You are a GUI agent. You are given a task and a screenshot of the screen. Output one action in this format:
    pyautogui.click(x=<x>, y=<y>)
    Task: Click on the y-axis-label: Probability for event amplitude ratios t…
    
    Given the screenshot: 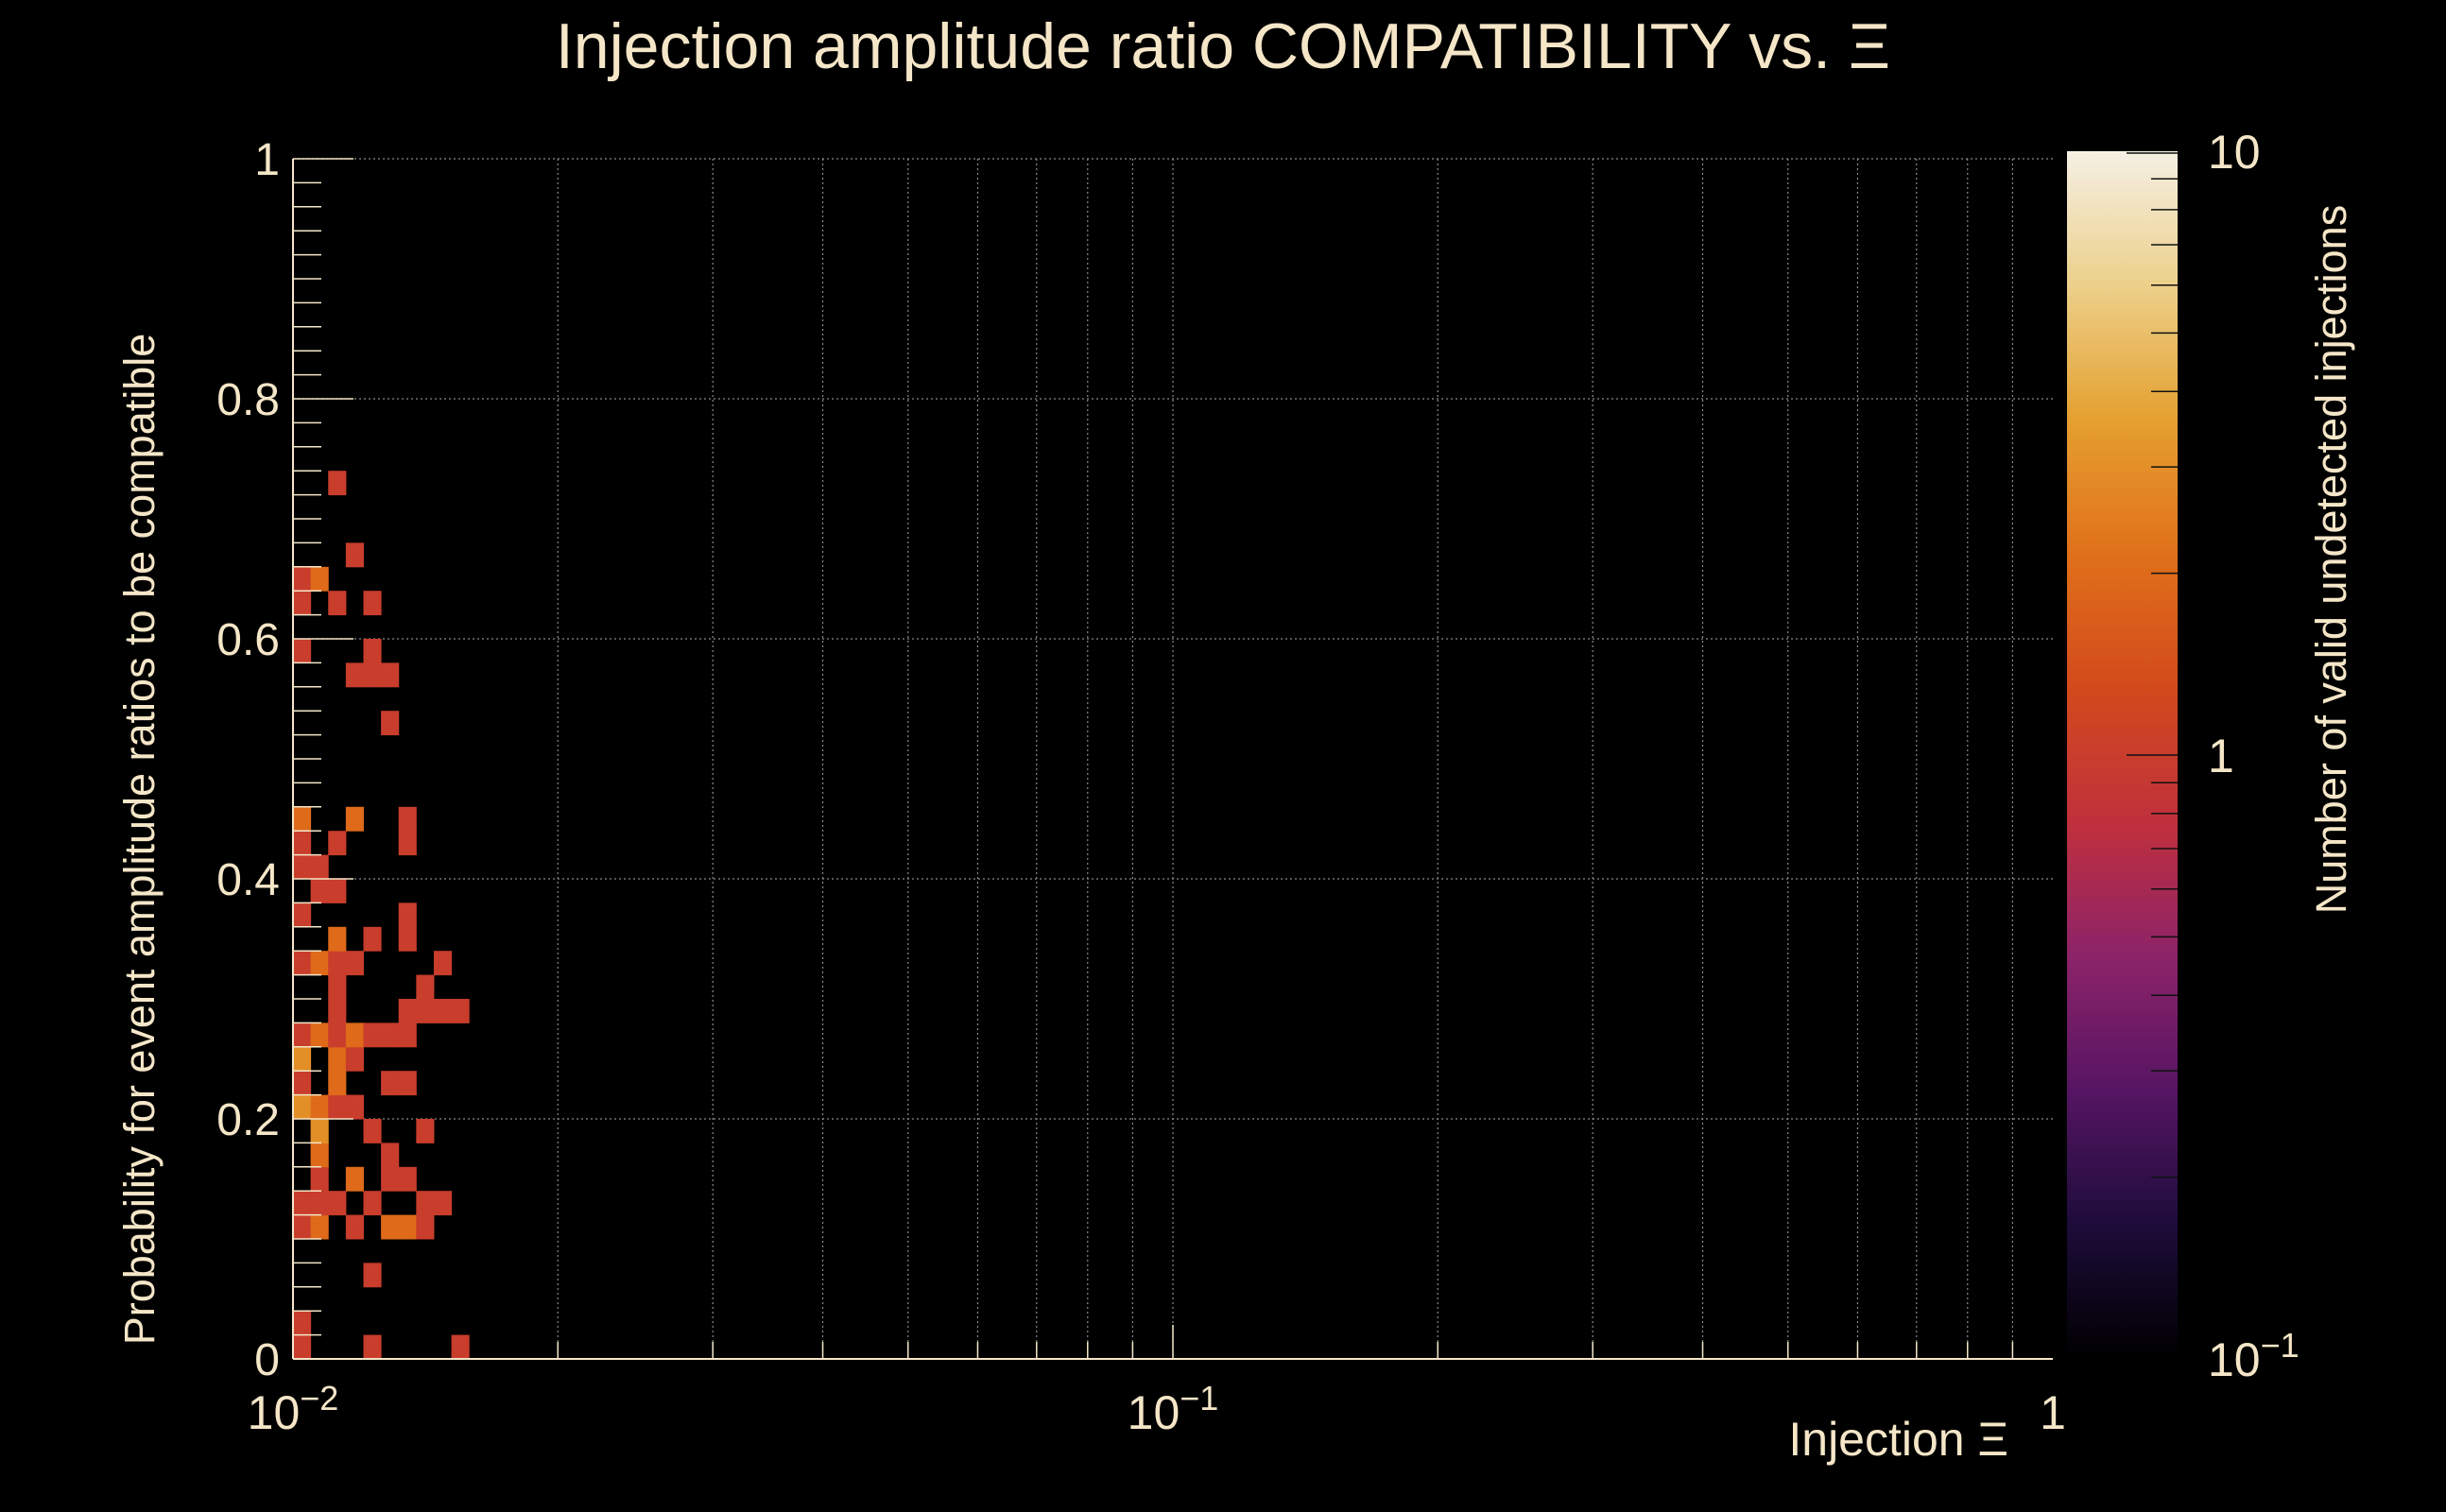 What is the action you would take?
    pyautogui.click(x=139, y=840)
    